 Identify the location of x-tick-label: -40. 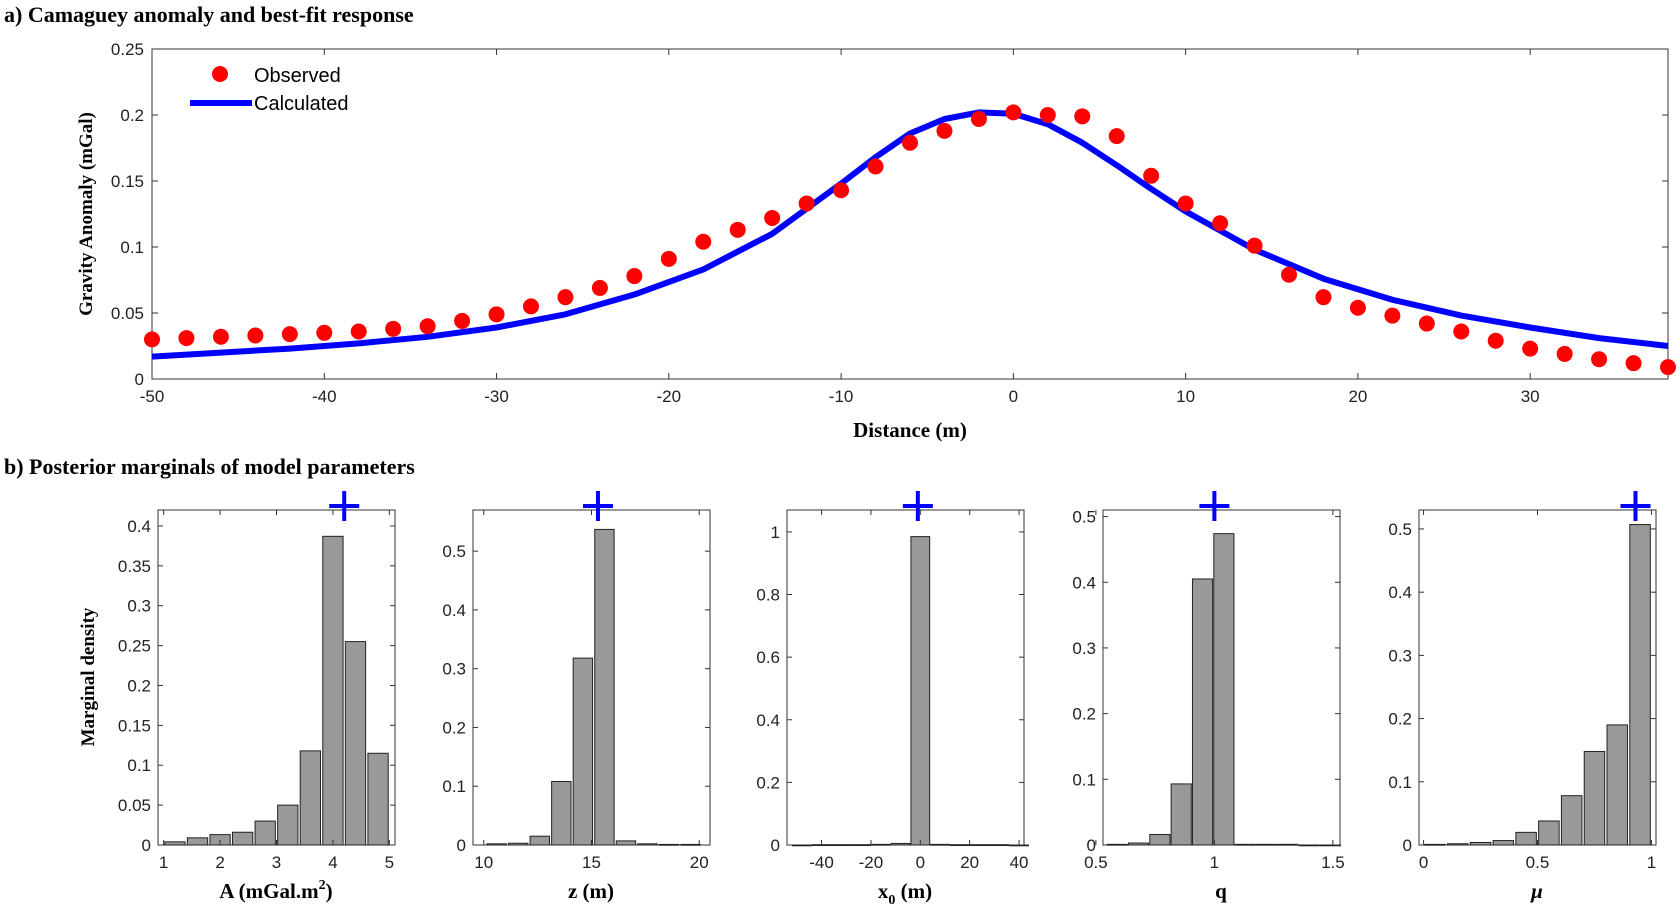
(324, 396).